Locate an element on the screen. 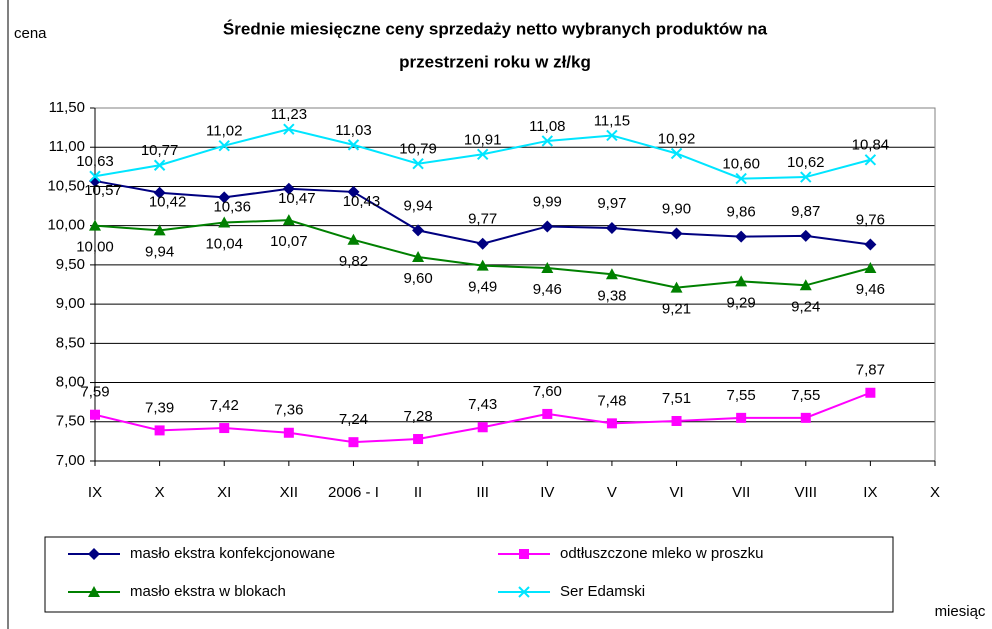 The image size is (992, 629). data-label: 7,87 is located at coordinates (870, 370).